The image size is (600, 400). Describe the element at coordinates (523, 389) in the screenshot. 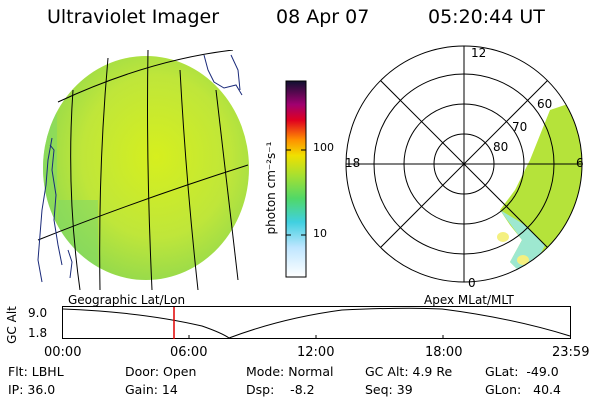

I see `param-glon: GLon: 40.4` at that location.